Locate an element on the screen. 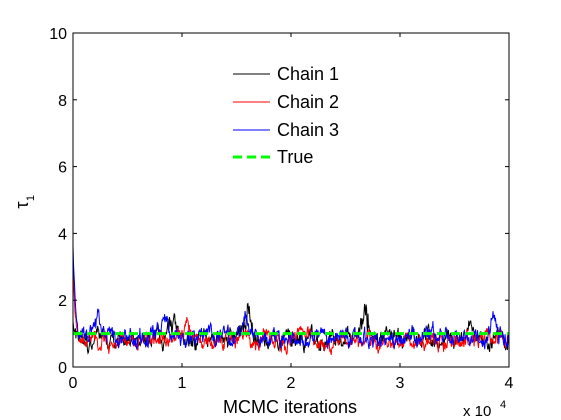 The height and width of the screenshot is (420, 561). y-tick-label: 0 is located at coordinates (62, 368).